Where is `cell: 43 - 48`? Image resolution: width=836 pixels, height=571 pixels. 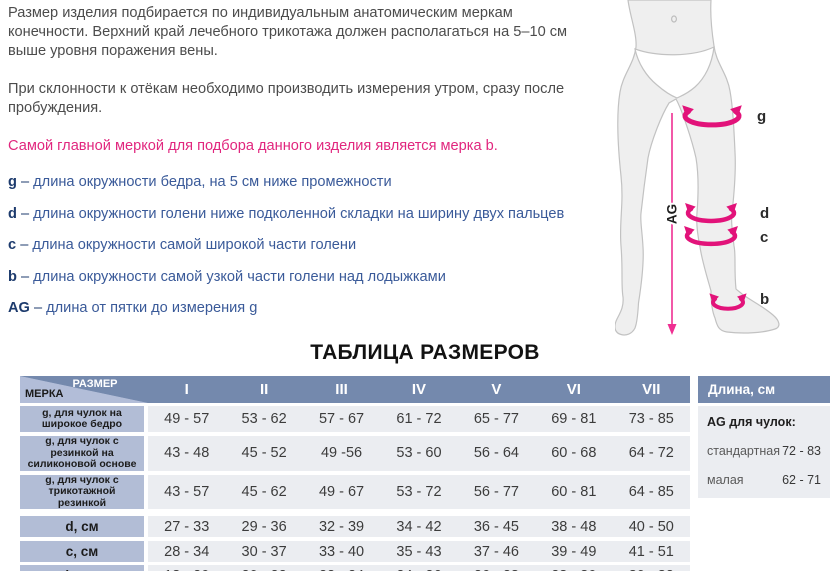
cell: 43 - 48 is located at coordinates (187, 455).